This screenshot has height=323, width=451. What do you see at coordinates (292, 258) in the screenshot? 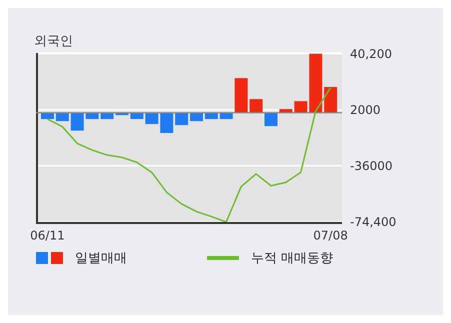
I see `legend-label: 누적 매매동향` at bounding box center [292, 258].